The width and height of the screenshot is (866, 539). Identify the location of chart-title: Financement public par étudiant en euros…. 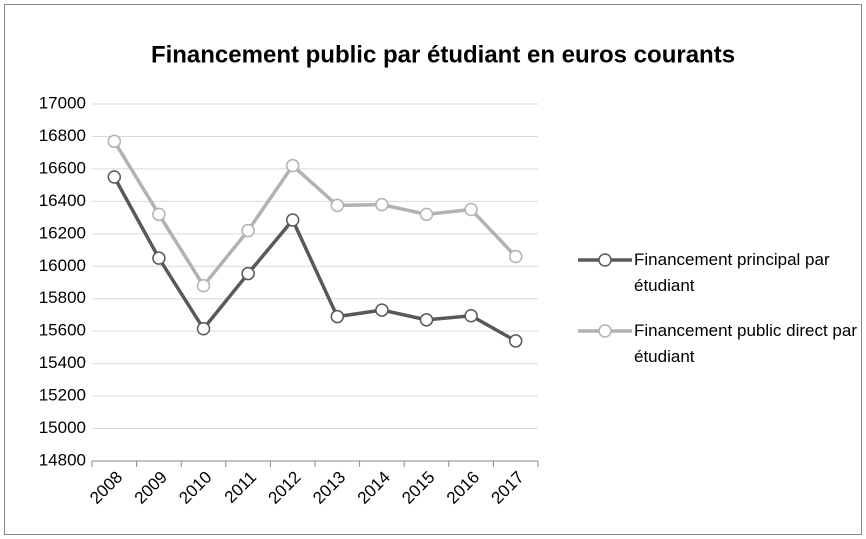
(443, 54).